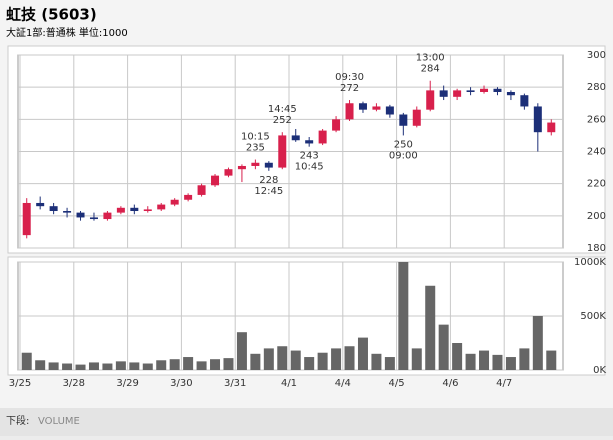 The width and height of the screenshot is (613, 440). Describe the element at coordinates (51, 15) in the screenshot. I see `stock-title: 虹技 (5603)` at that location.